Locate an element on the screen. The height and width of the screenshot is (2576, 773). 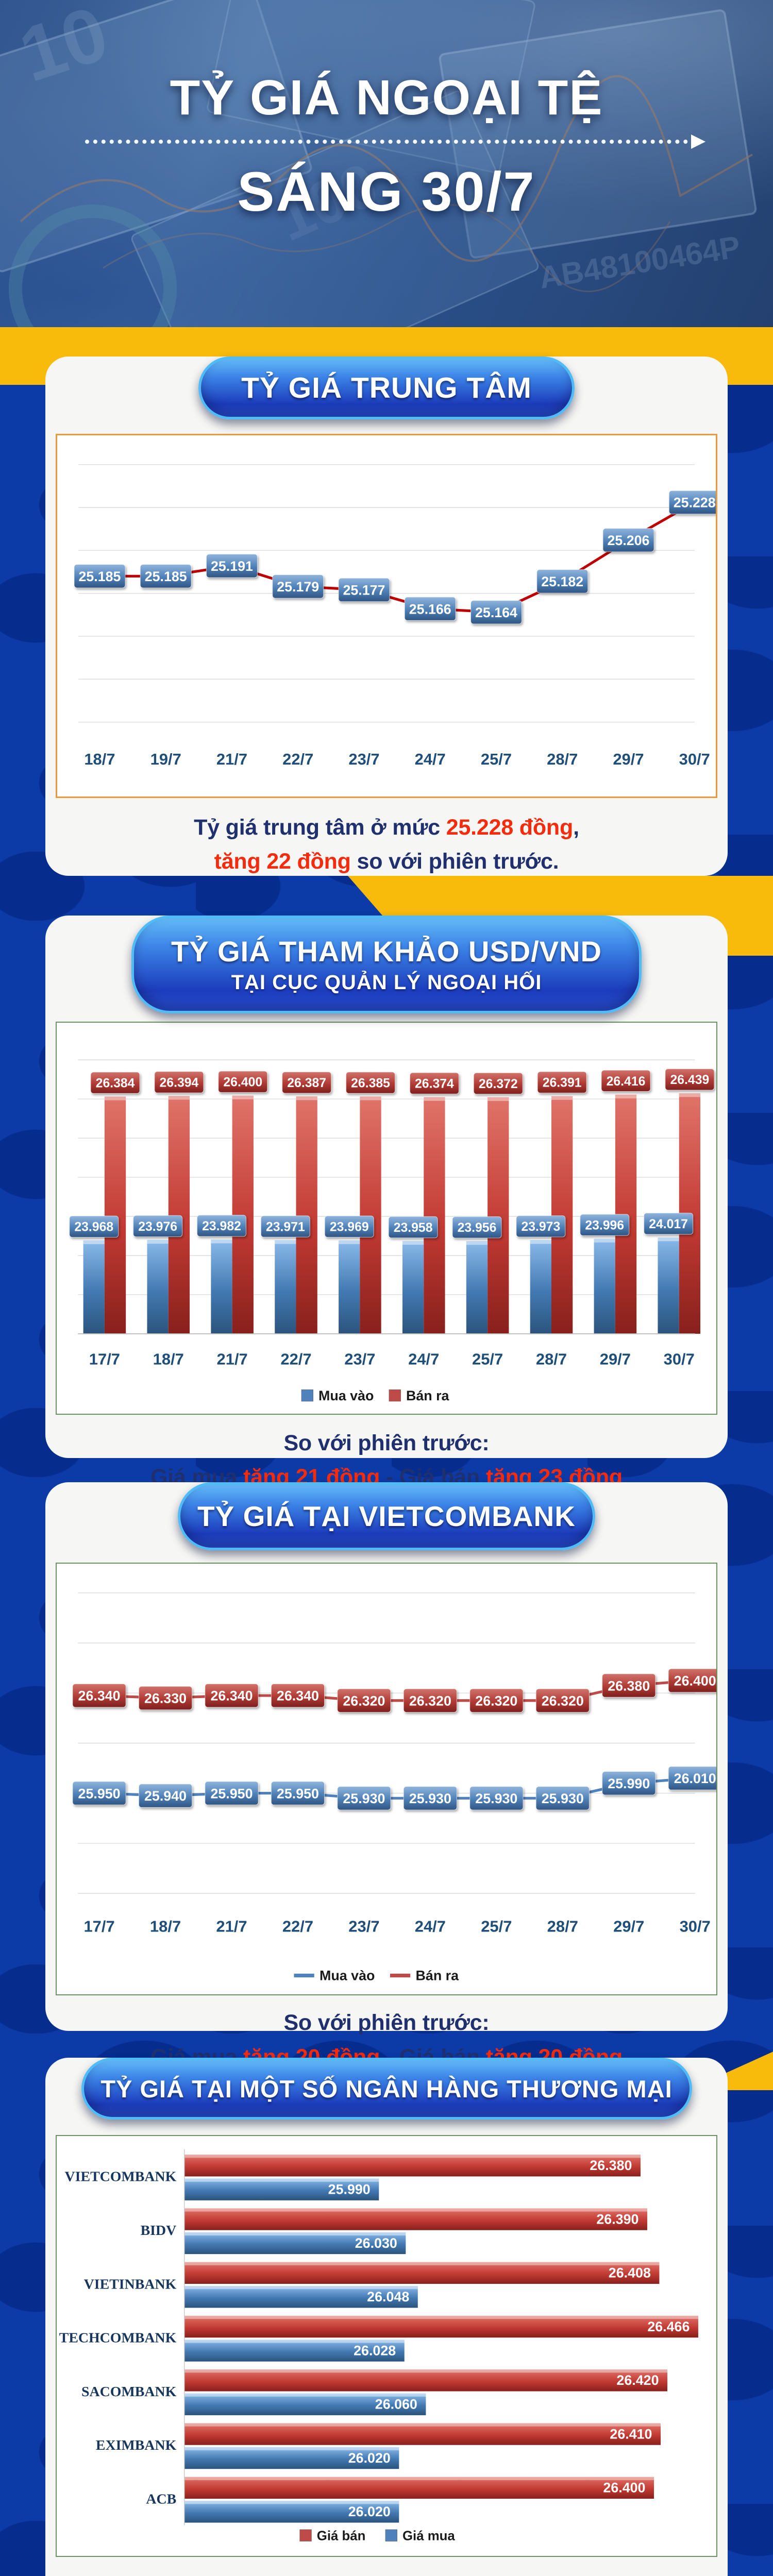
svg-text: VIETINBANK is located at coordinates (130, 2284).